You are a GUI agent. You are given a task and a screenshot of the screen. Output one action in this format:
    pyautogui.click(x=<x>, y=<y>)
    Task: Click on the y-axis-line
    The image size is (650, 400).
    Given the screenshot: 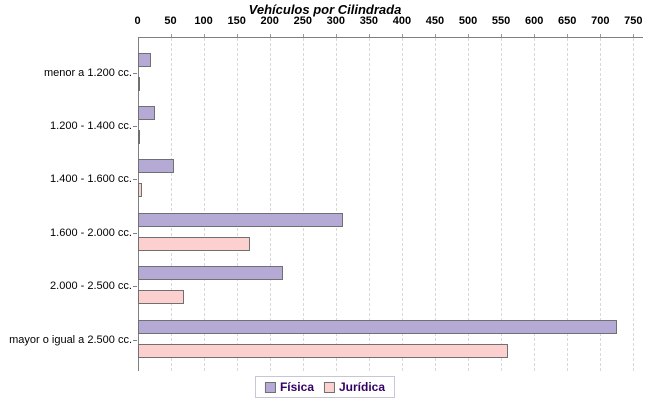 What is the action you would take?
    pyautogui.click(x=138, y=204)
    